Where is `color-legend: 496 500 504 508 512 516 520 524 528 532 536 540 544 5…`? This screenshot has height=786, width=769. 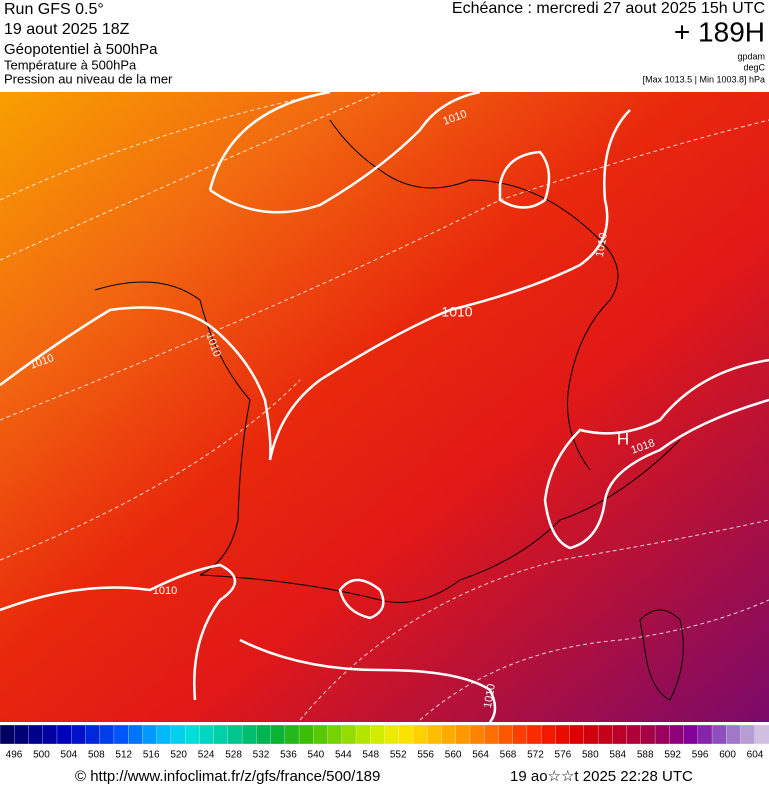 color-legend: 496 500 504 508 512 516 520 524 528 532 536 540 544 5… is located at coordinates (384, 742).